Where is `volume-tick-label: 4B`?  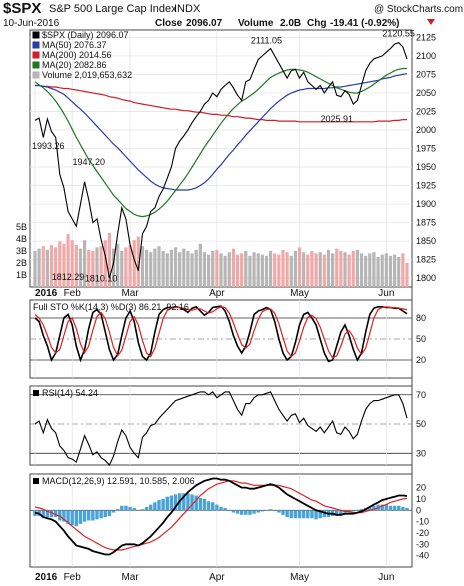 volume-tick-label: 4B is located at coordinates (21, 239).